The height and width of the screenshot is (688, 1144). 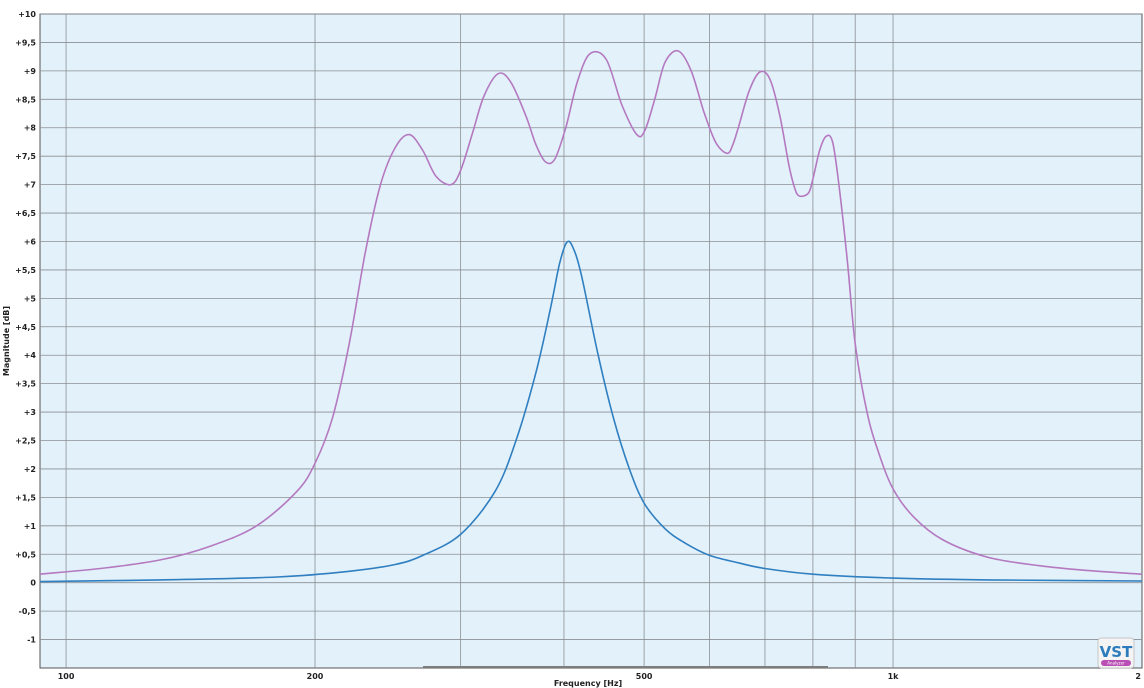 I want to click on y-tick-label: +5, so click(x=30, y=298).